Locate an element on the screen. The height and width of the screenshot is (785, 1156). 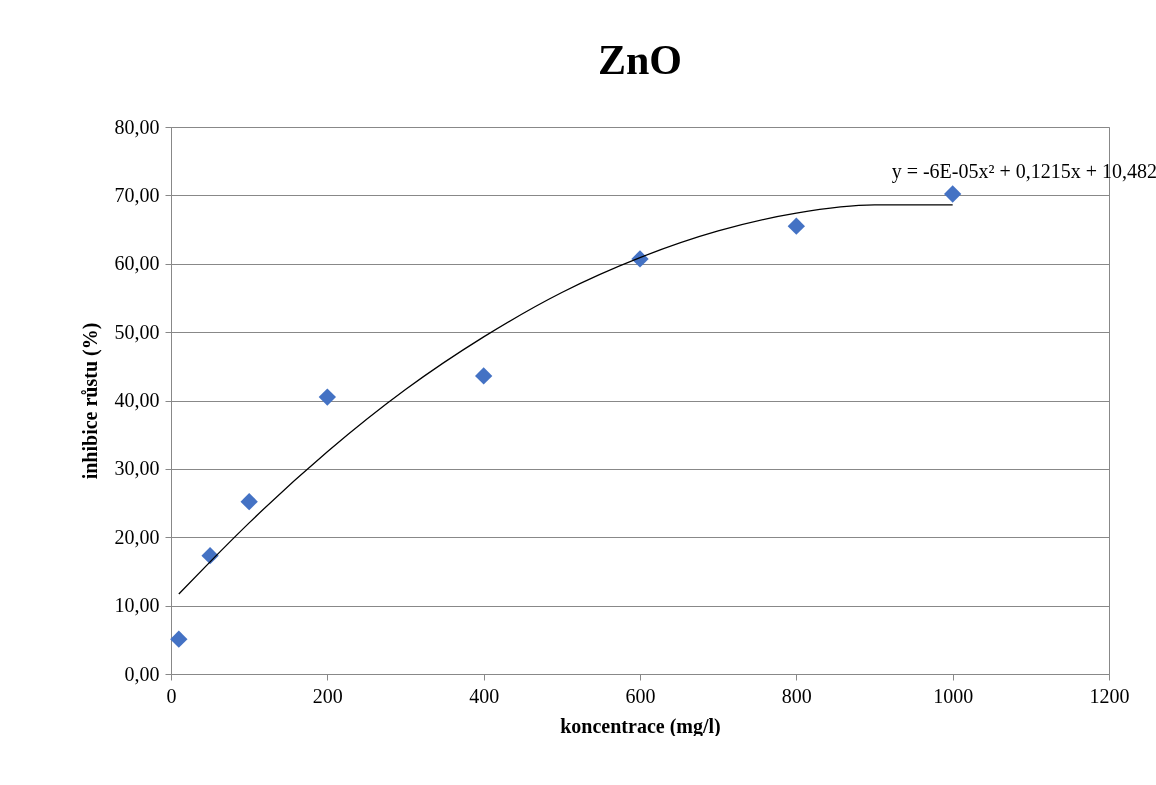
y-tick-label: 30,00 is located at coordinates (137, 468).